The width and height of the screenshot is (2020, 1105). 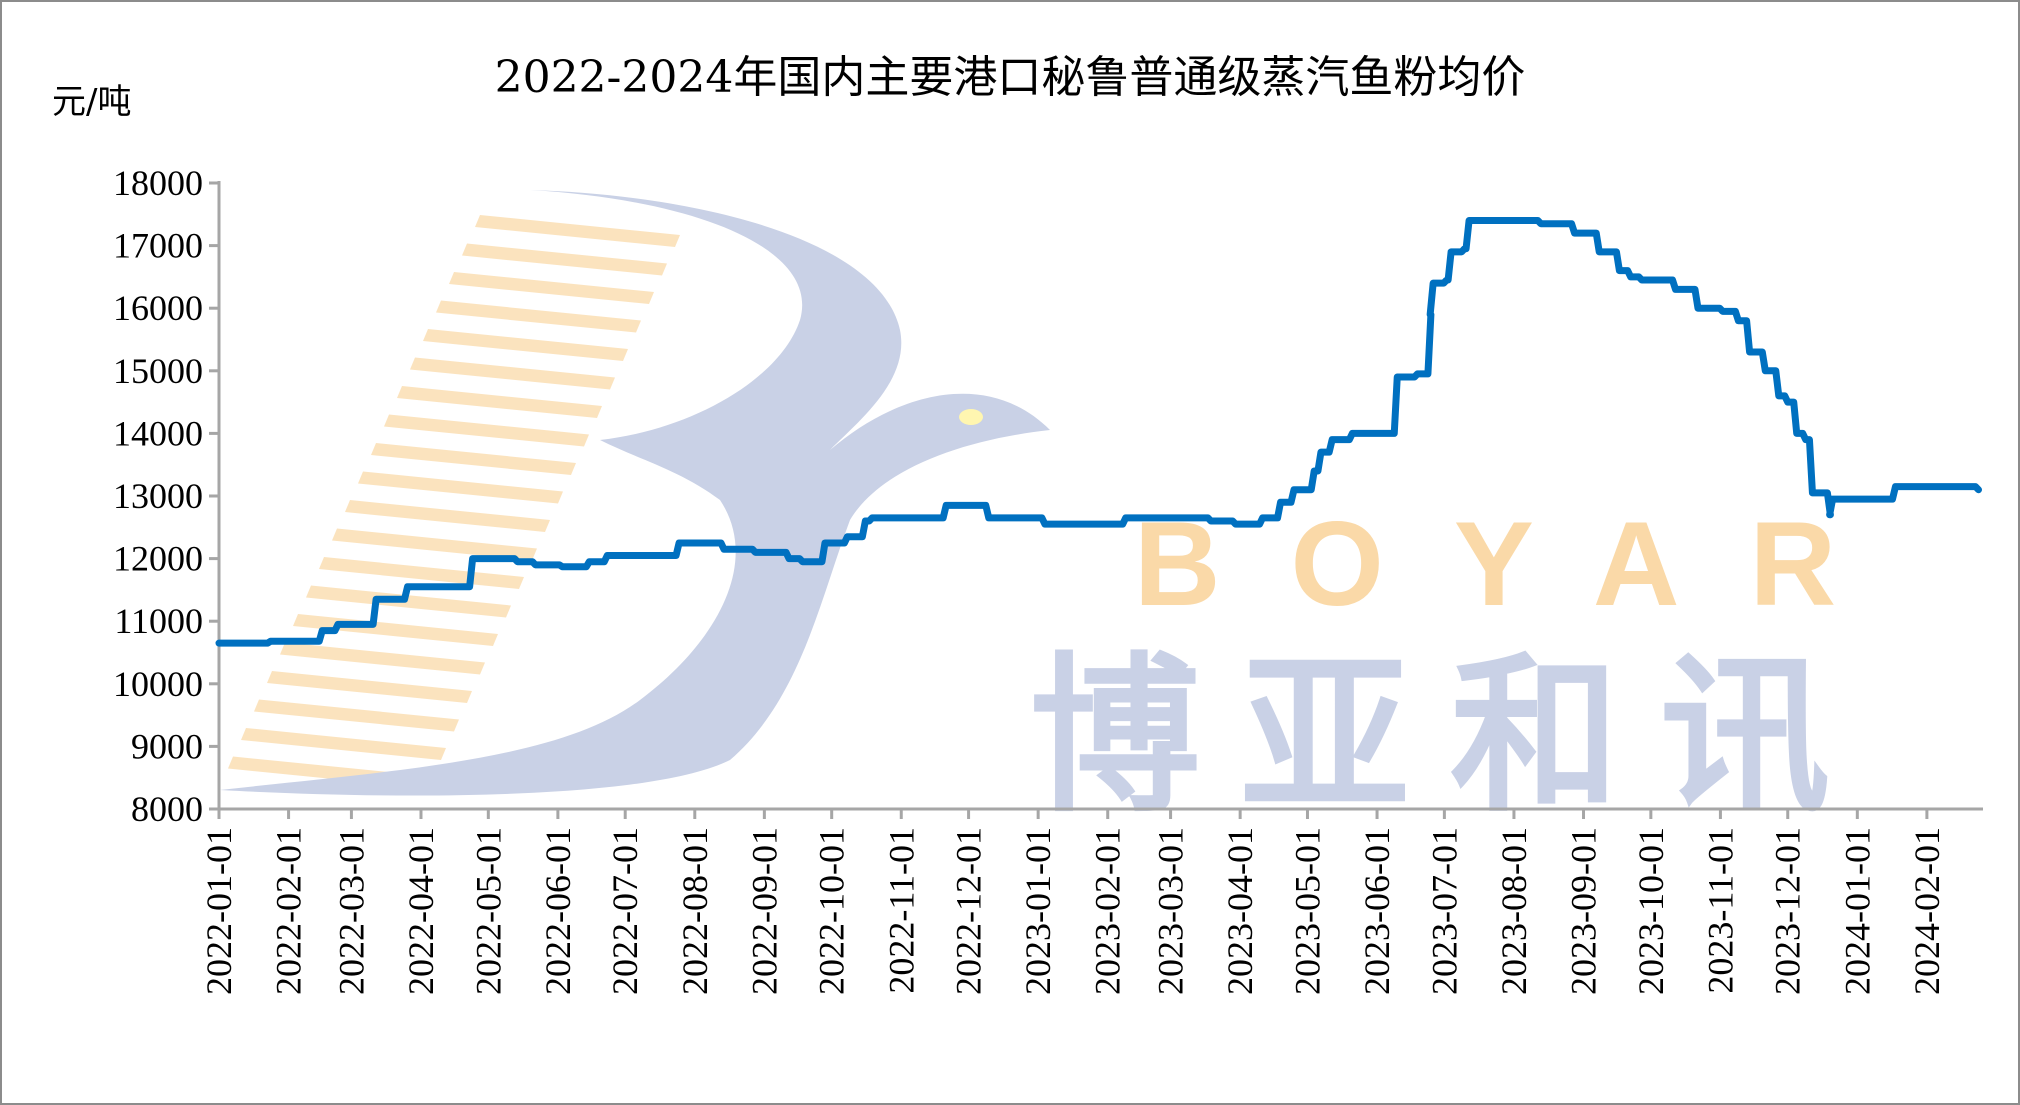 I want to click on x-tick-label: 2024-01-01, so click(x=1857, y=911).